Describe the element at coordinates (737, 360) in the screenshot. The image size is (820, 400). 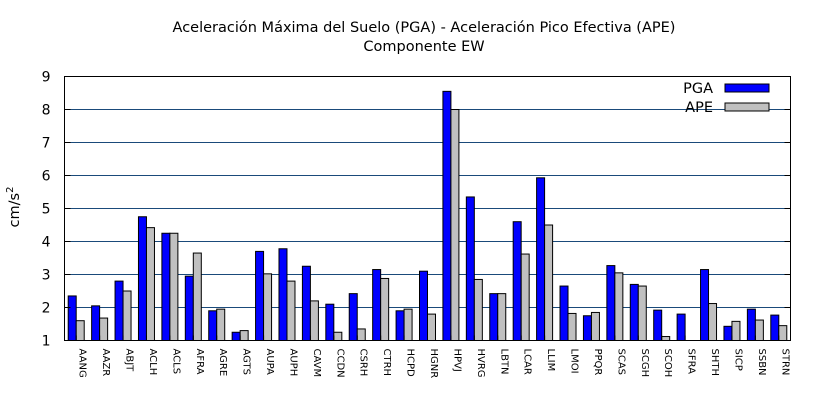
I see `x-tick-label: SICP` at that location.